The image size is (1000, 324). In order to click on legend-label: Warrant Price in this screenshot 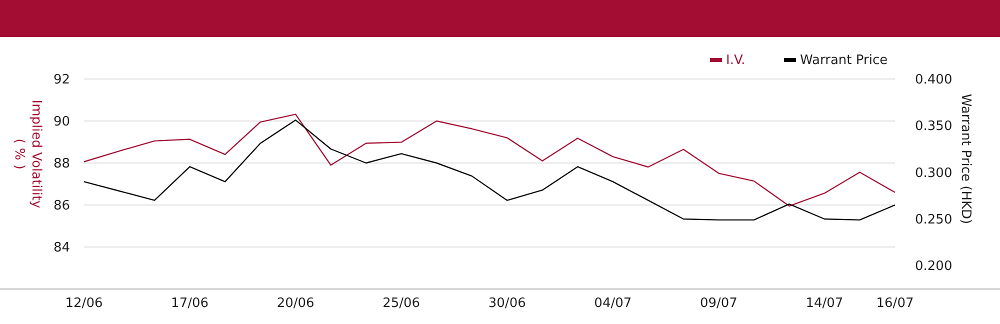, I will do `click(844, 60)`.